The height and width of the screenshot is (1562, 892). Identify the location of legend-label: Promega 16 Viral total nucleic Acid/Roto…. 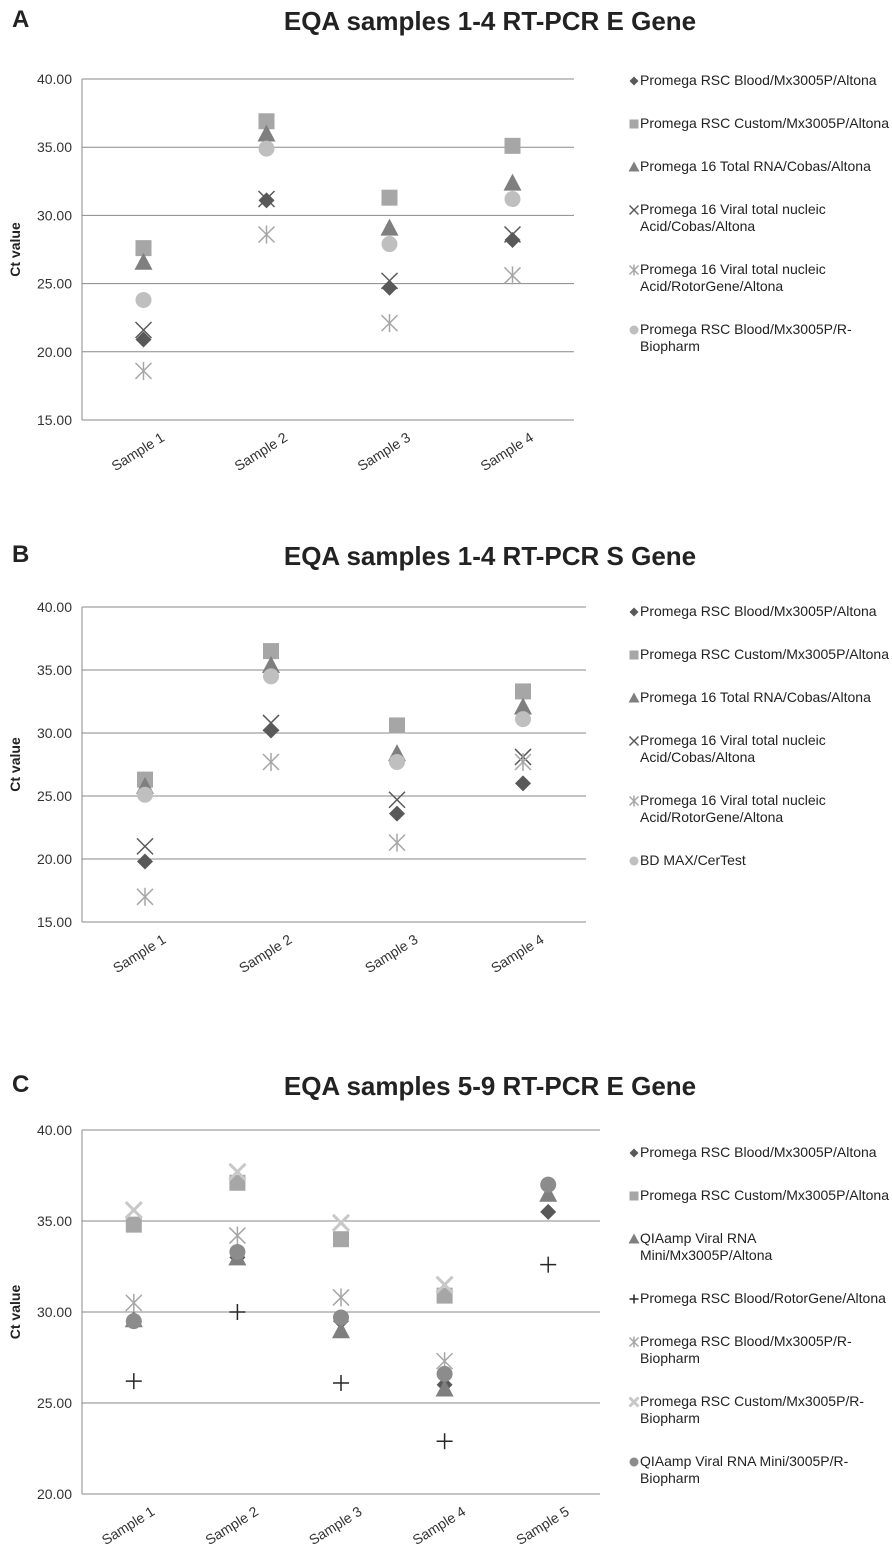
(733, 277).